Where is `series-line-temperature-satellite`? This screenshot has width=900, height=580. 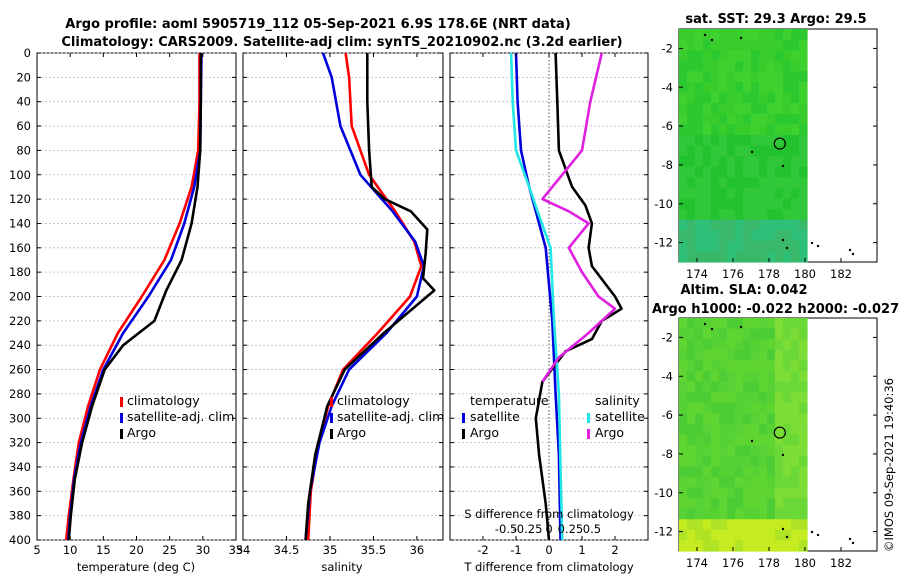 series-line-temperature-satellite is located at coordinates (538, 296).